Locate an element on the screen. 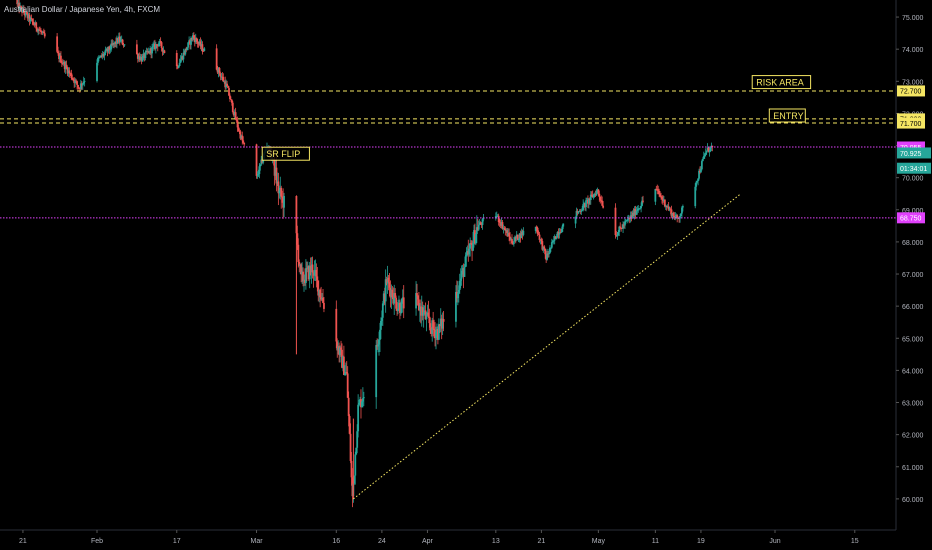 The height and width of the screenshot is (550, 932). y-tick-label: 68.000 is located at coordinates (913, 243).